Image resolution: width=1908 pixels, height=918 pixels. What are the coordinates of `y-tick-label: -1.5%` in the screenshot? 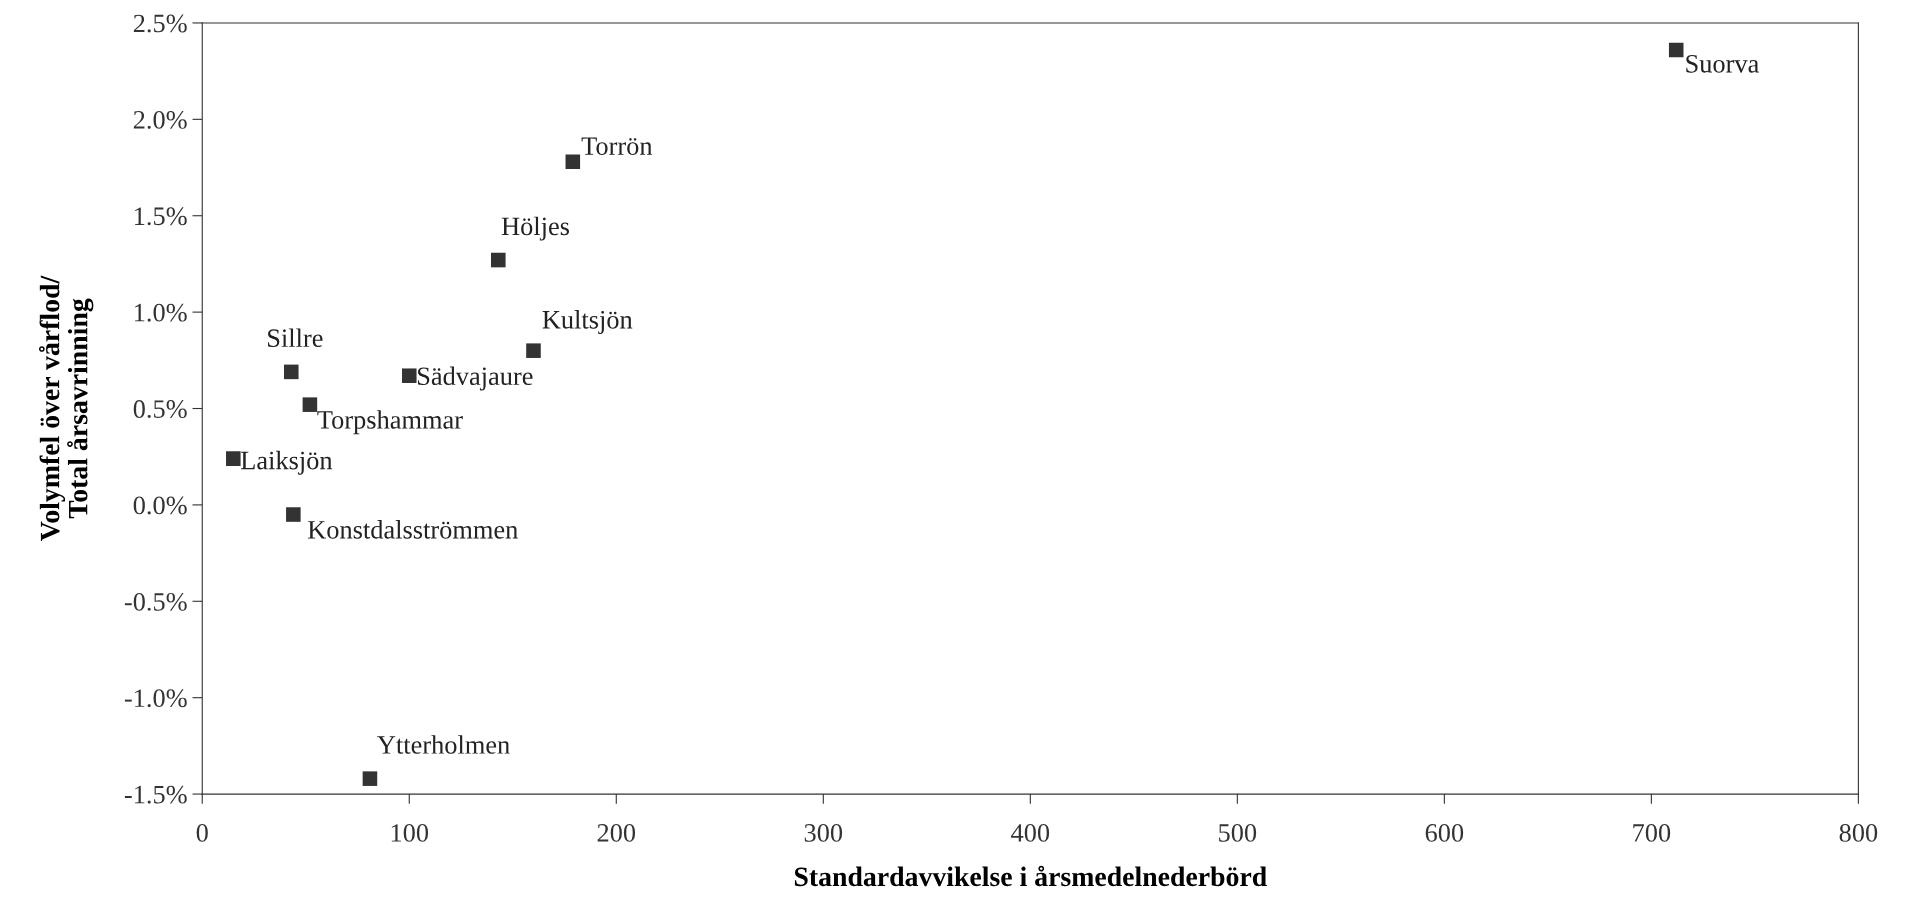 It's located at (155, 794).